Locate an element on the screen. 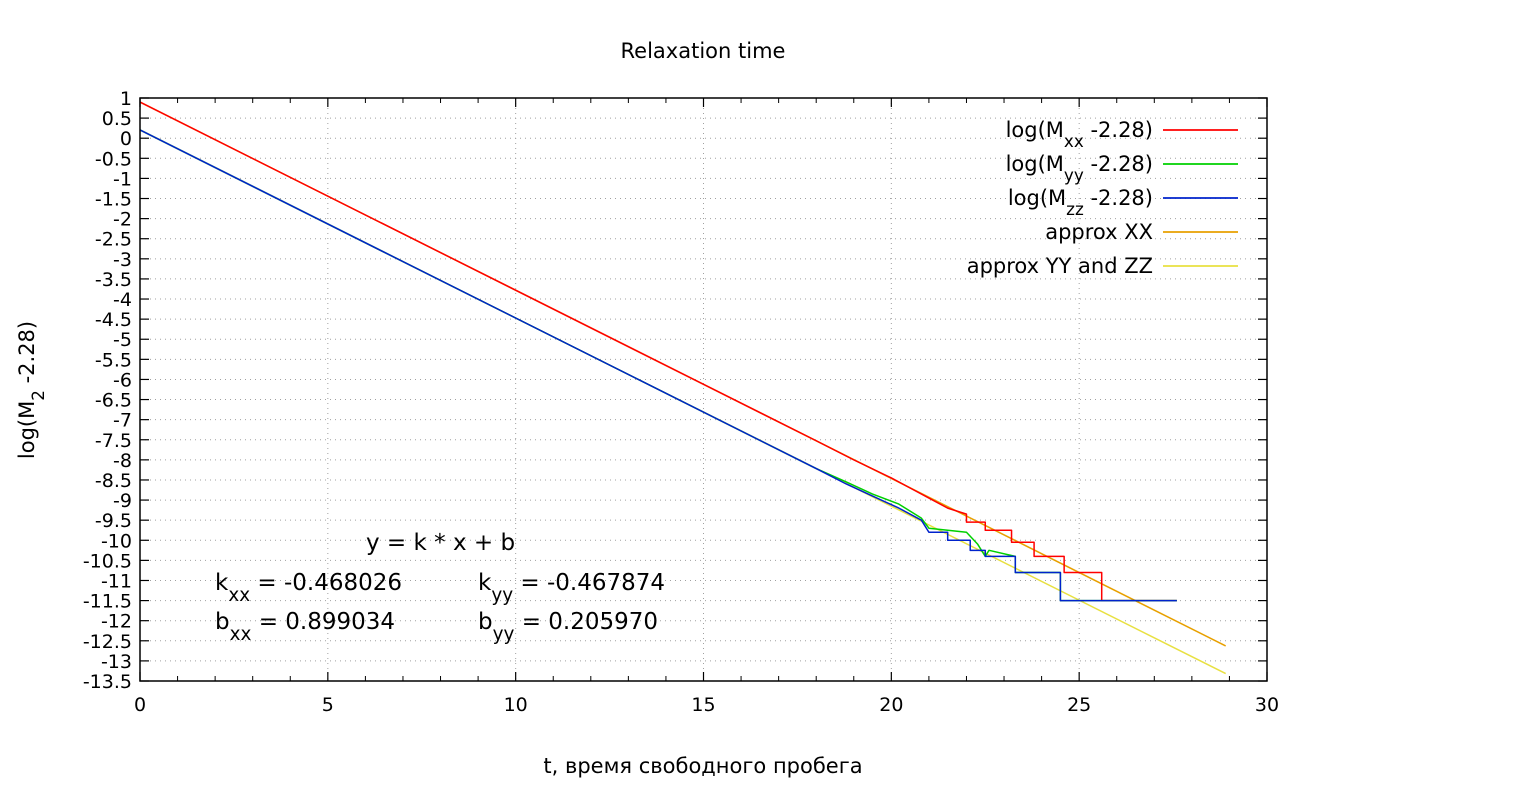  y-tick-label: -8 is located at coordinates (122, 461).